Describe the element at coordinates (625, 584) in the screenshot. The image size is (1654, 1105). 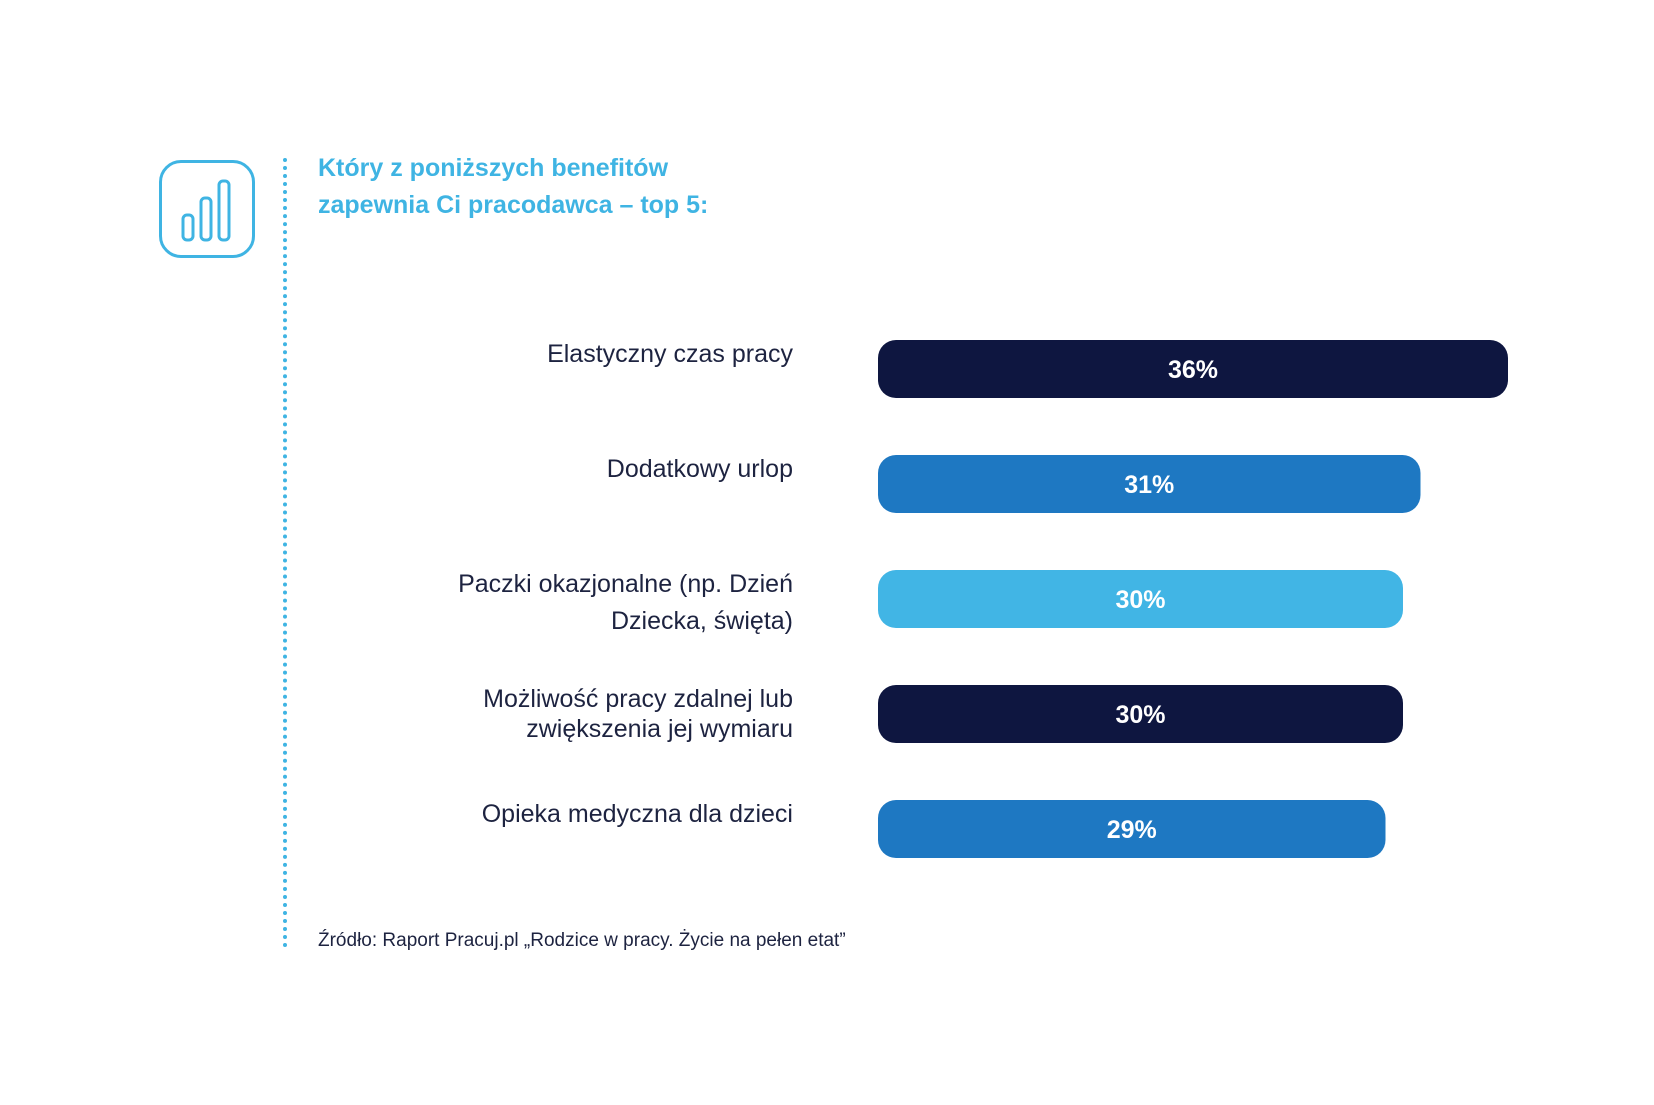
I see `category-label-2-line-0: Paczki okazjonalne (np. Dzień` at that location.